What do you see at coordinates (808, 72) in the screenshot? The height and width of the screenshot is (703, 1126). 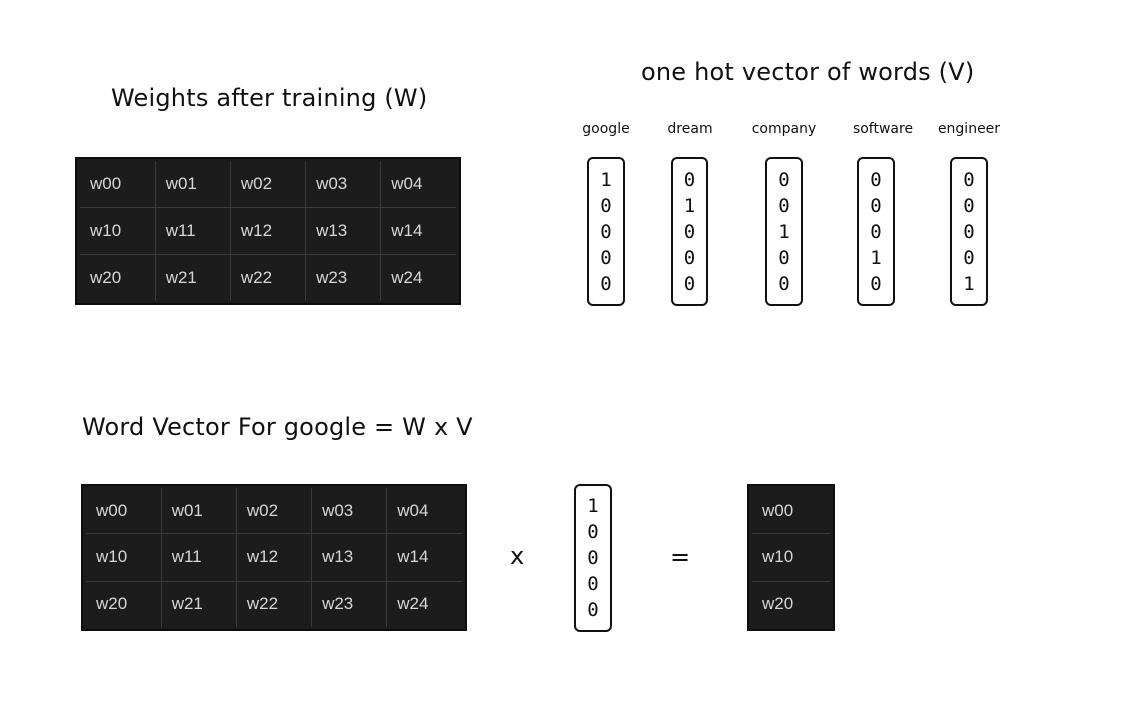 I see `onehot-title: one hot vector of words (V)` at bounding box center [808, 72].